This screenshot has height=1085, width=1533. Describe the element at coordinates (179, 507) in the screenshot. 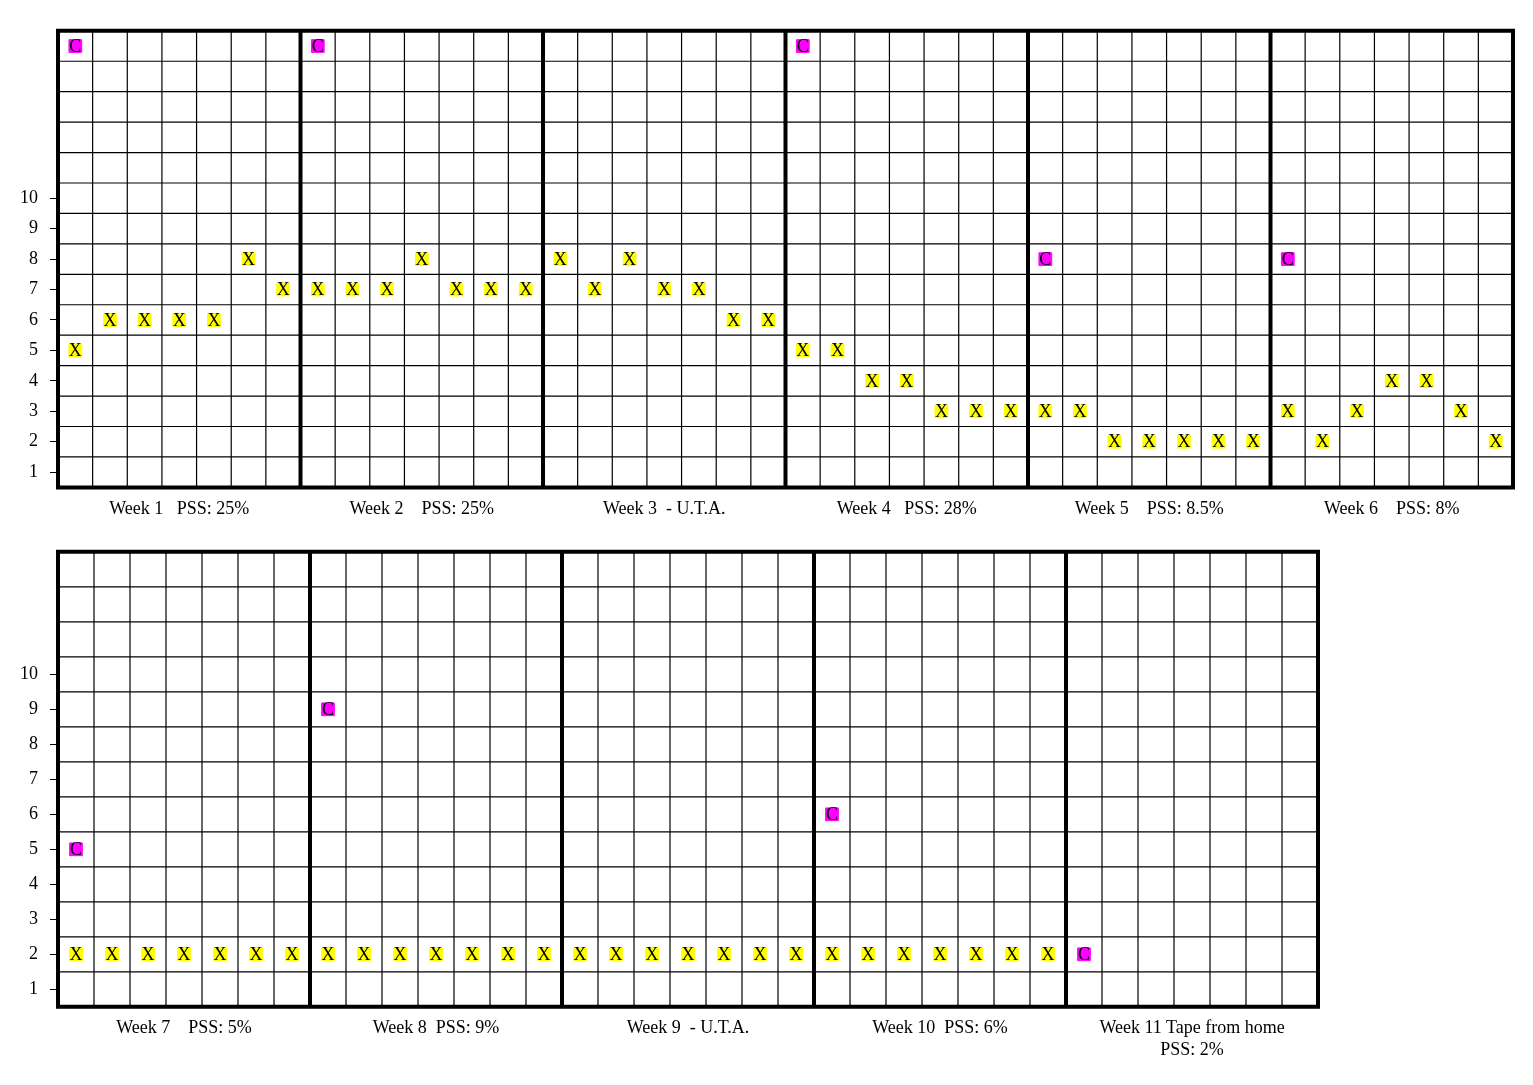

I see `x-tick-label: Week 1 PSS: 25%` at that location.